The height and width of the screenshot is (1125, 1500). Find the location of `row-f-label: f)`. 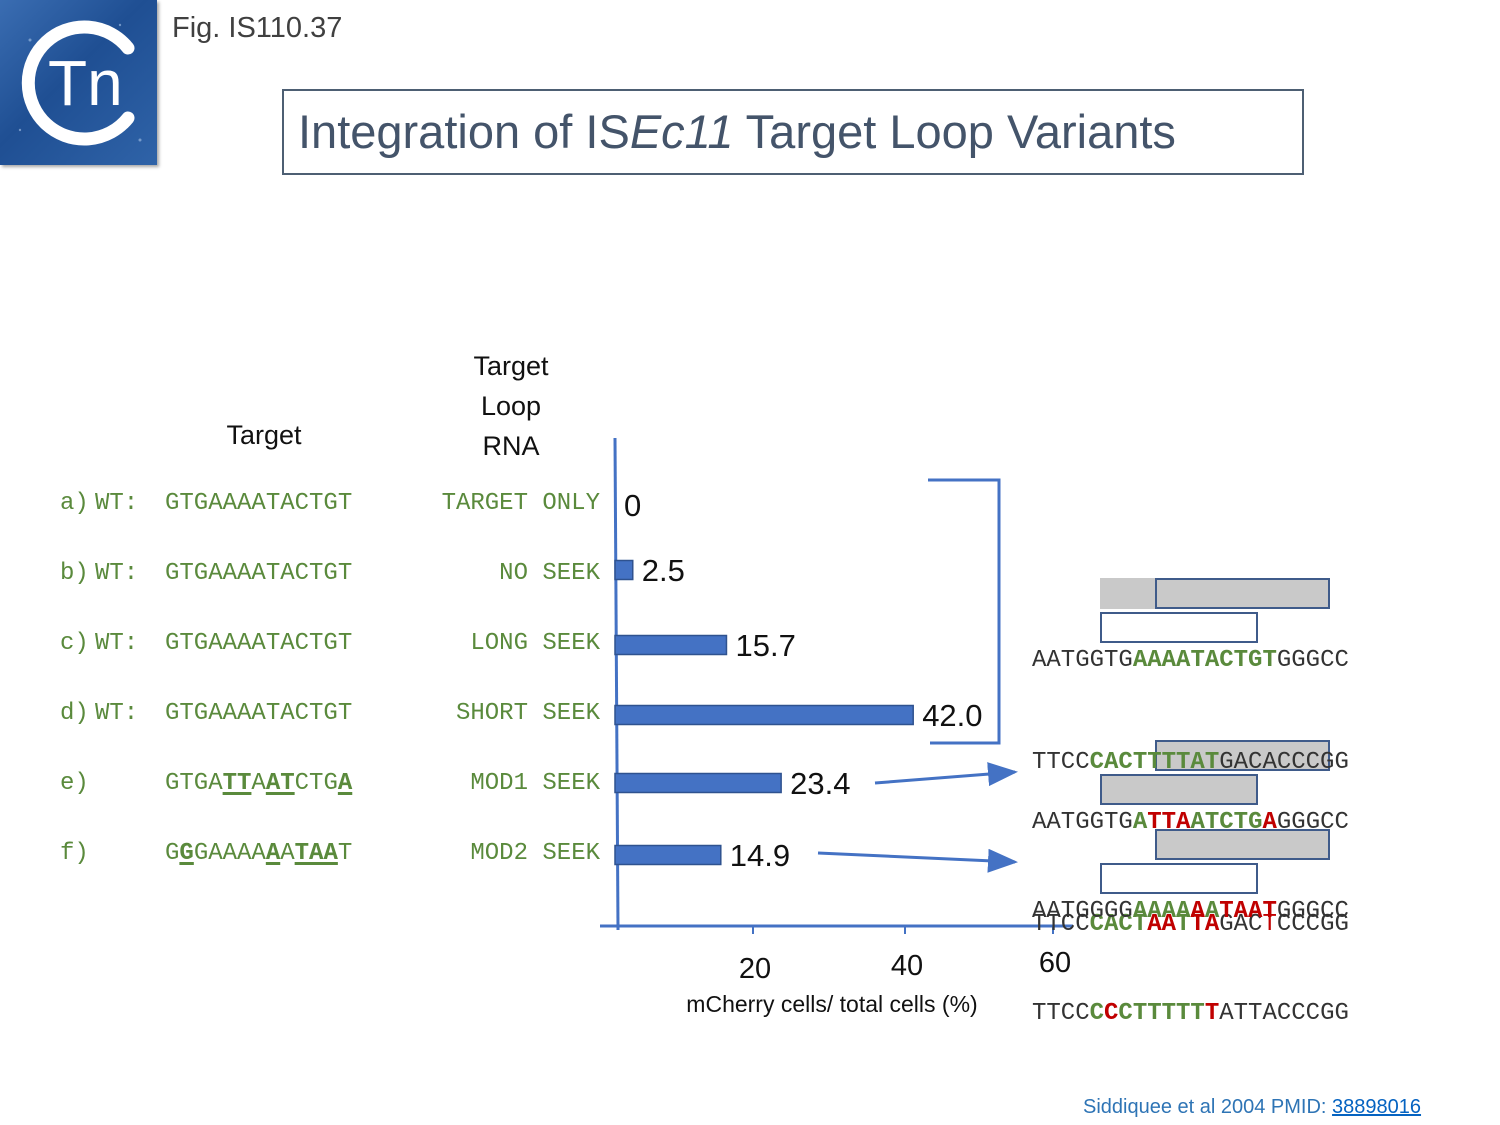

row-f-label: f) is located at coordinates (74, 853).